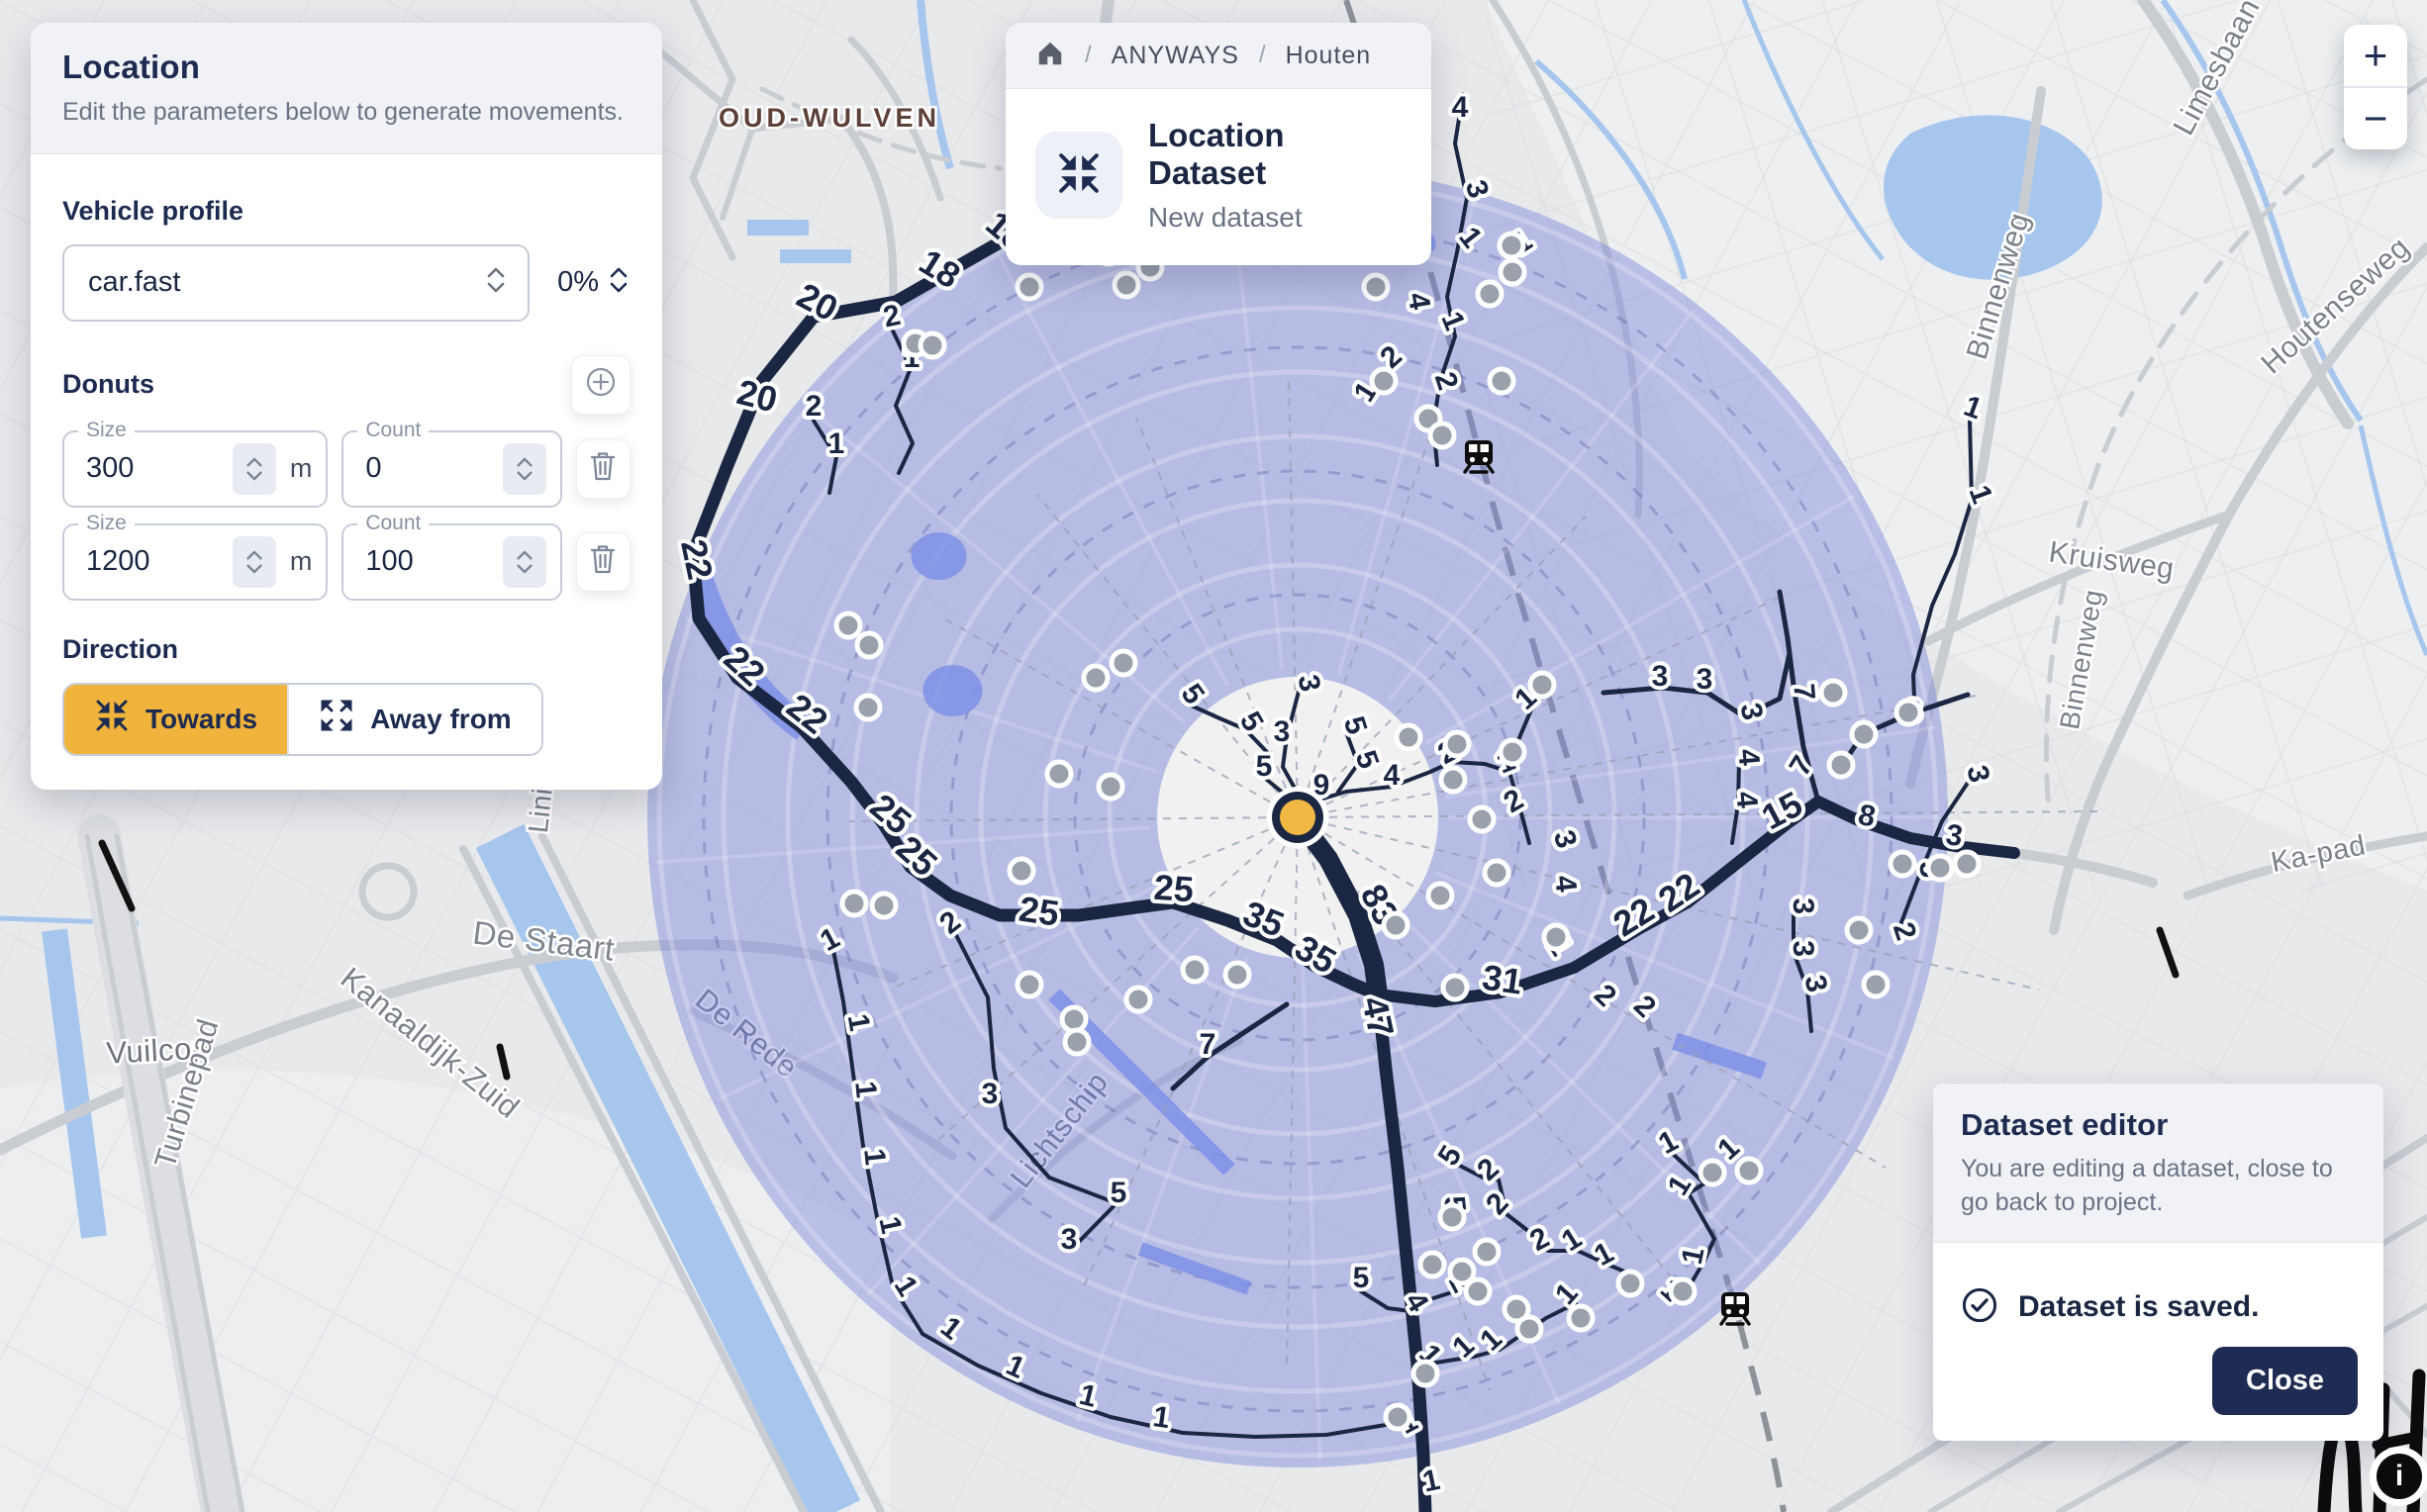 Image resolution: width=2427 pixels, height=1512 pixels. I want to click on donuts-label: Donuts, so click(108, 384).